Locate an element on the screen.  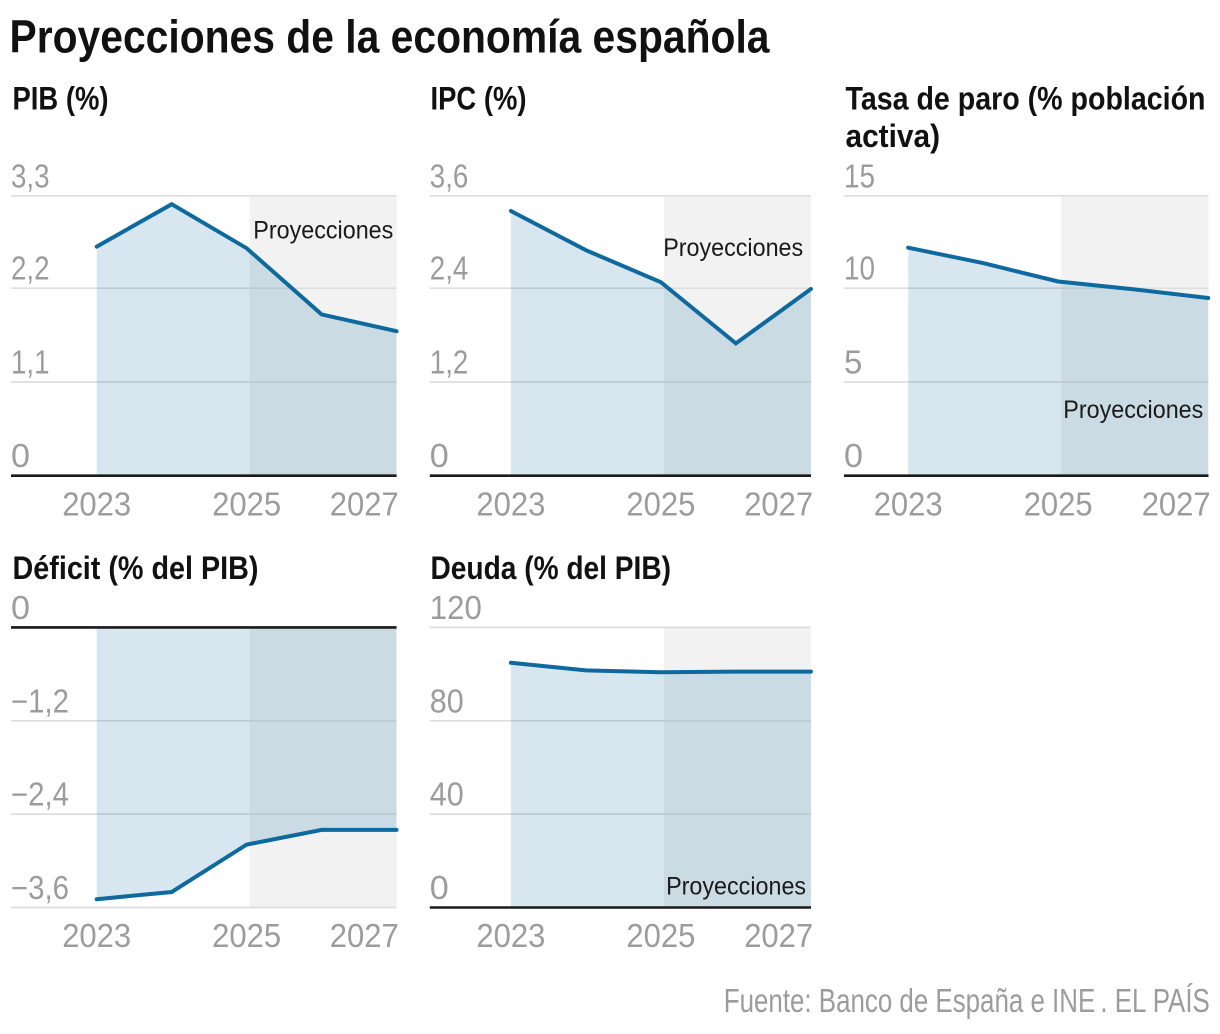
svg-text: Deuda (% del PIB) is located at coordinates (551, 568).